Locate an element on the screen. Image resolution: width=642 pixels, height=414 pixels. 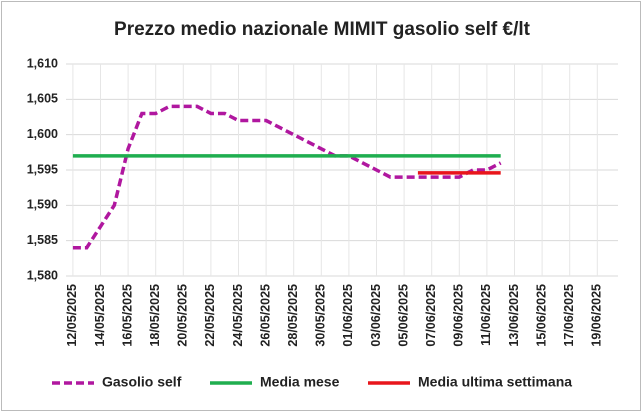
x-tick-label: 11/06/2025 is located at coordinates (486, 315).